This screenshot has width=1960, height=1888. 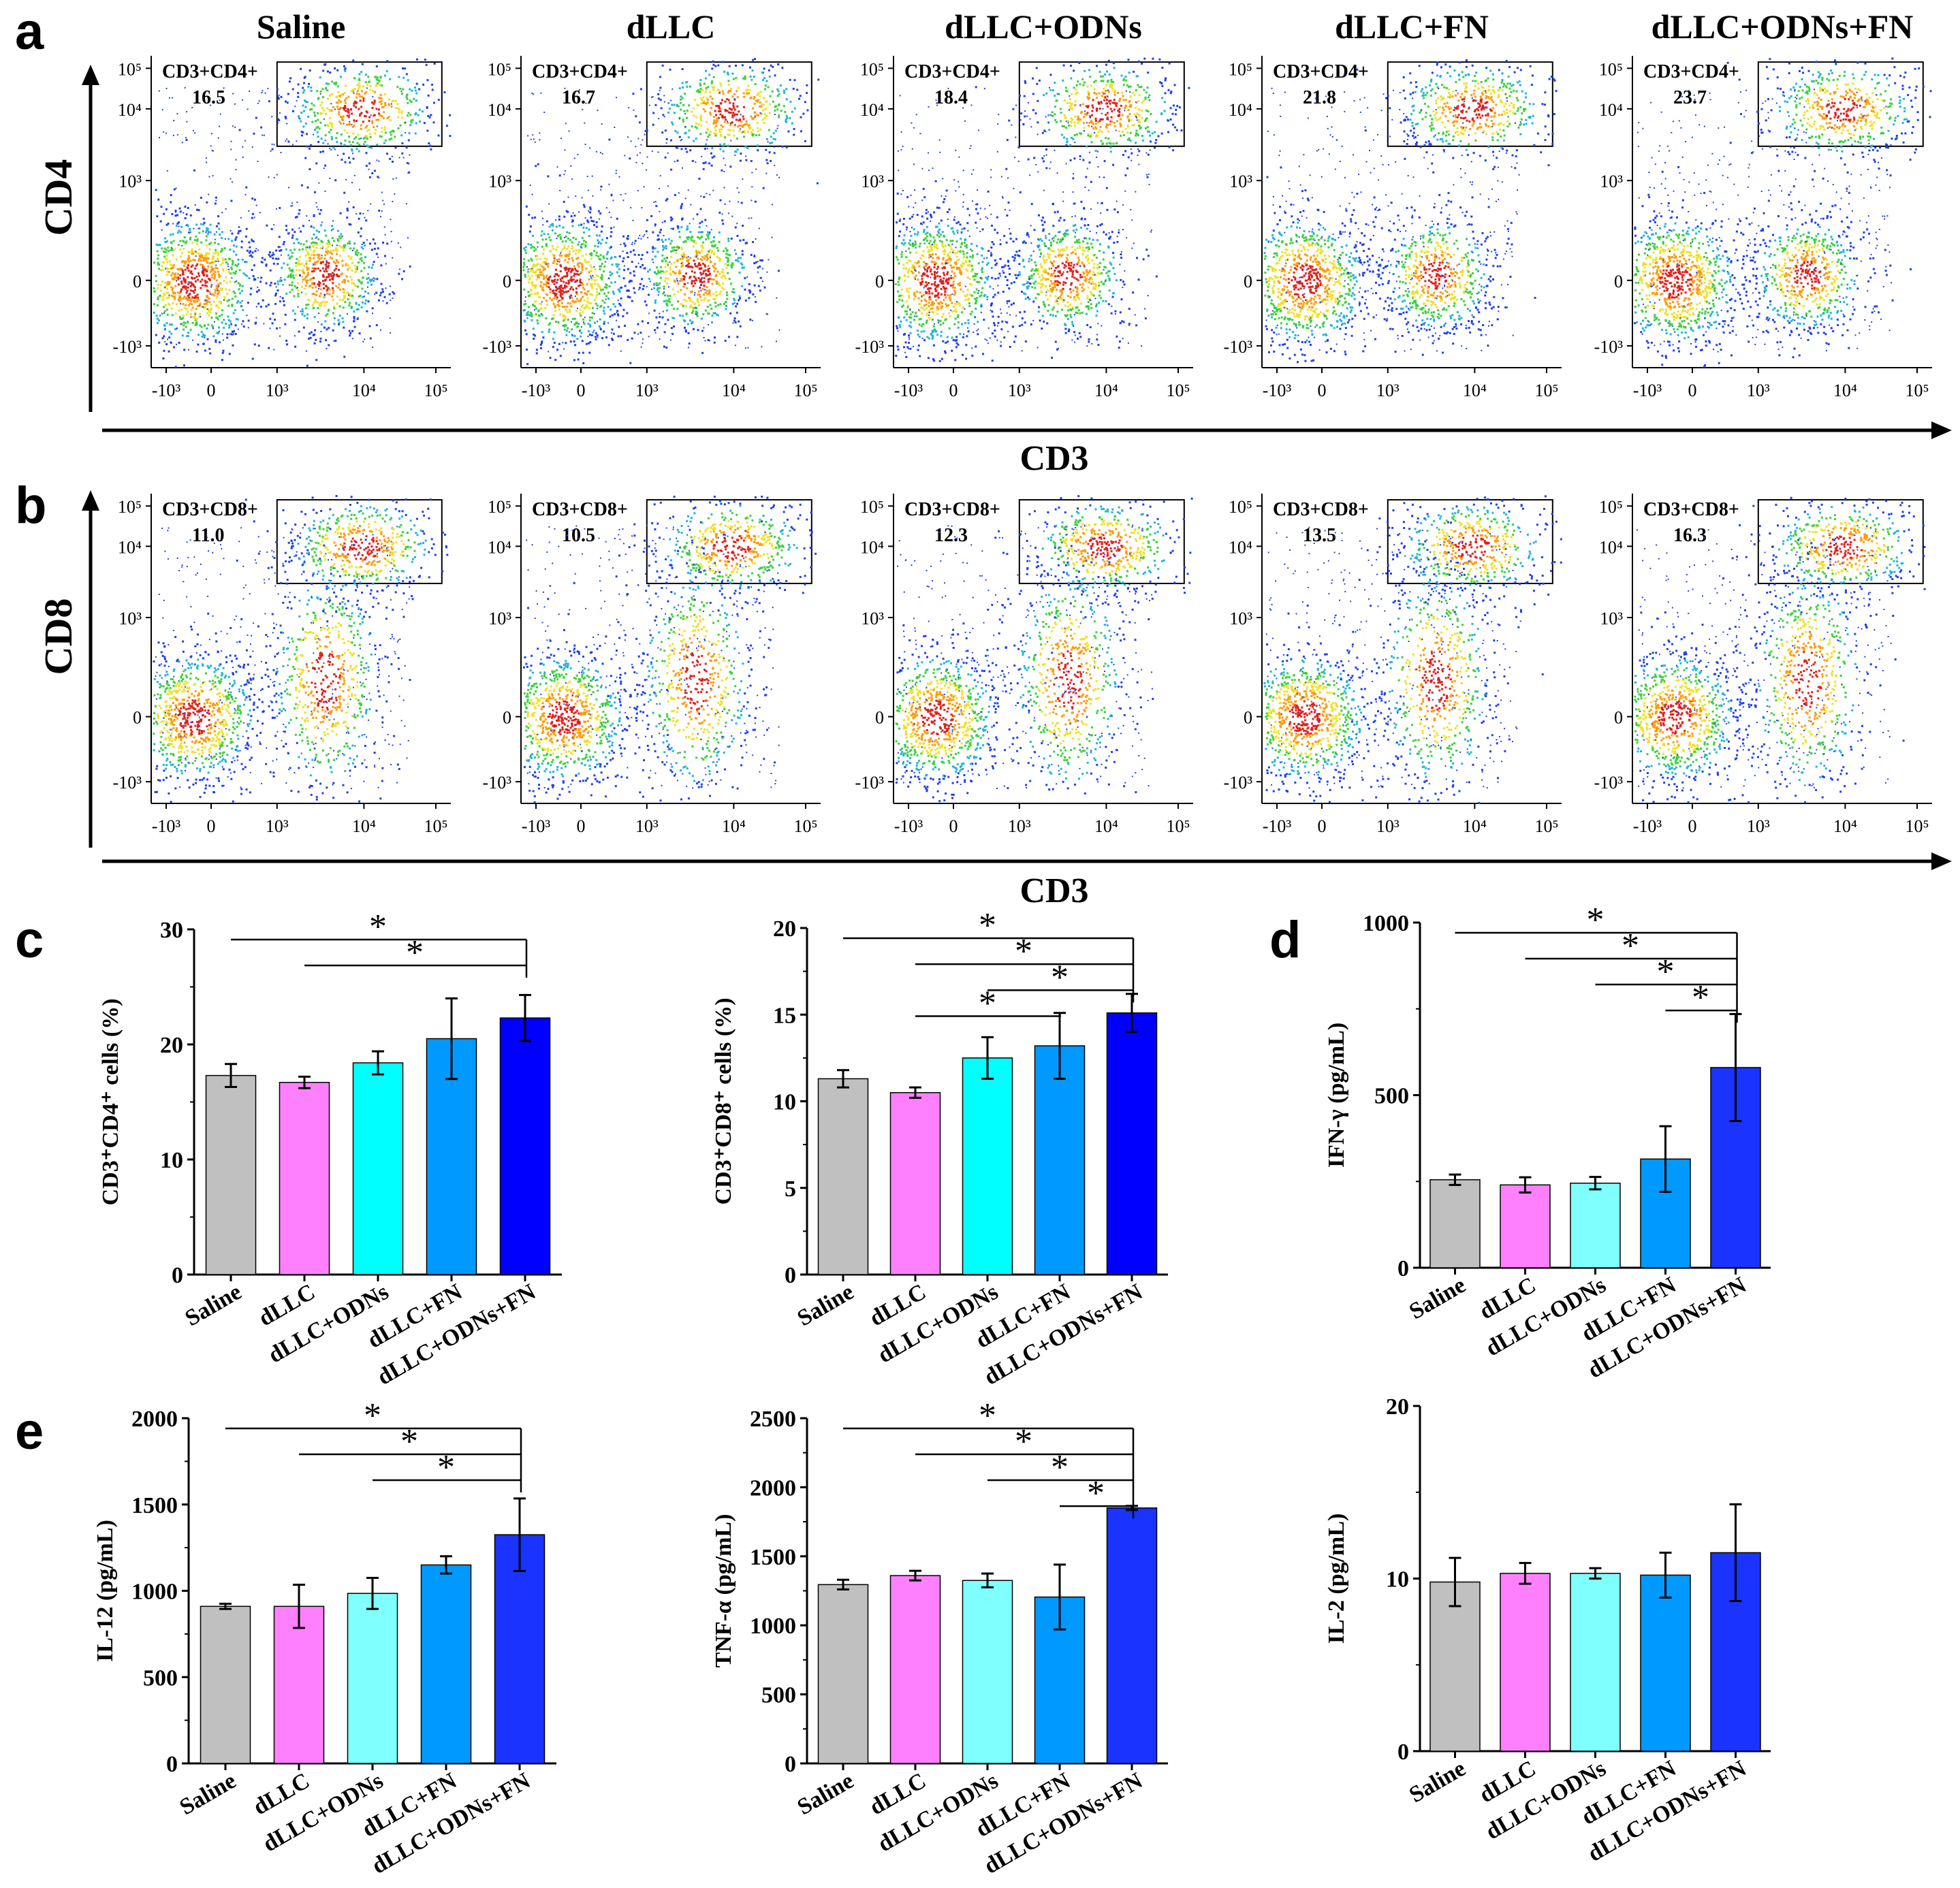 I want to click on gate-percentage: 16.7, so click(x=578, y=97).